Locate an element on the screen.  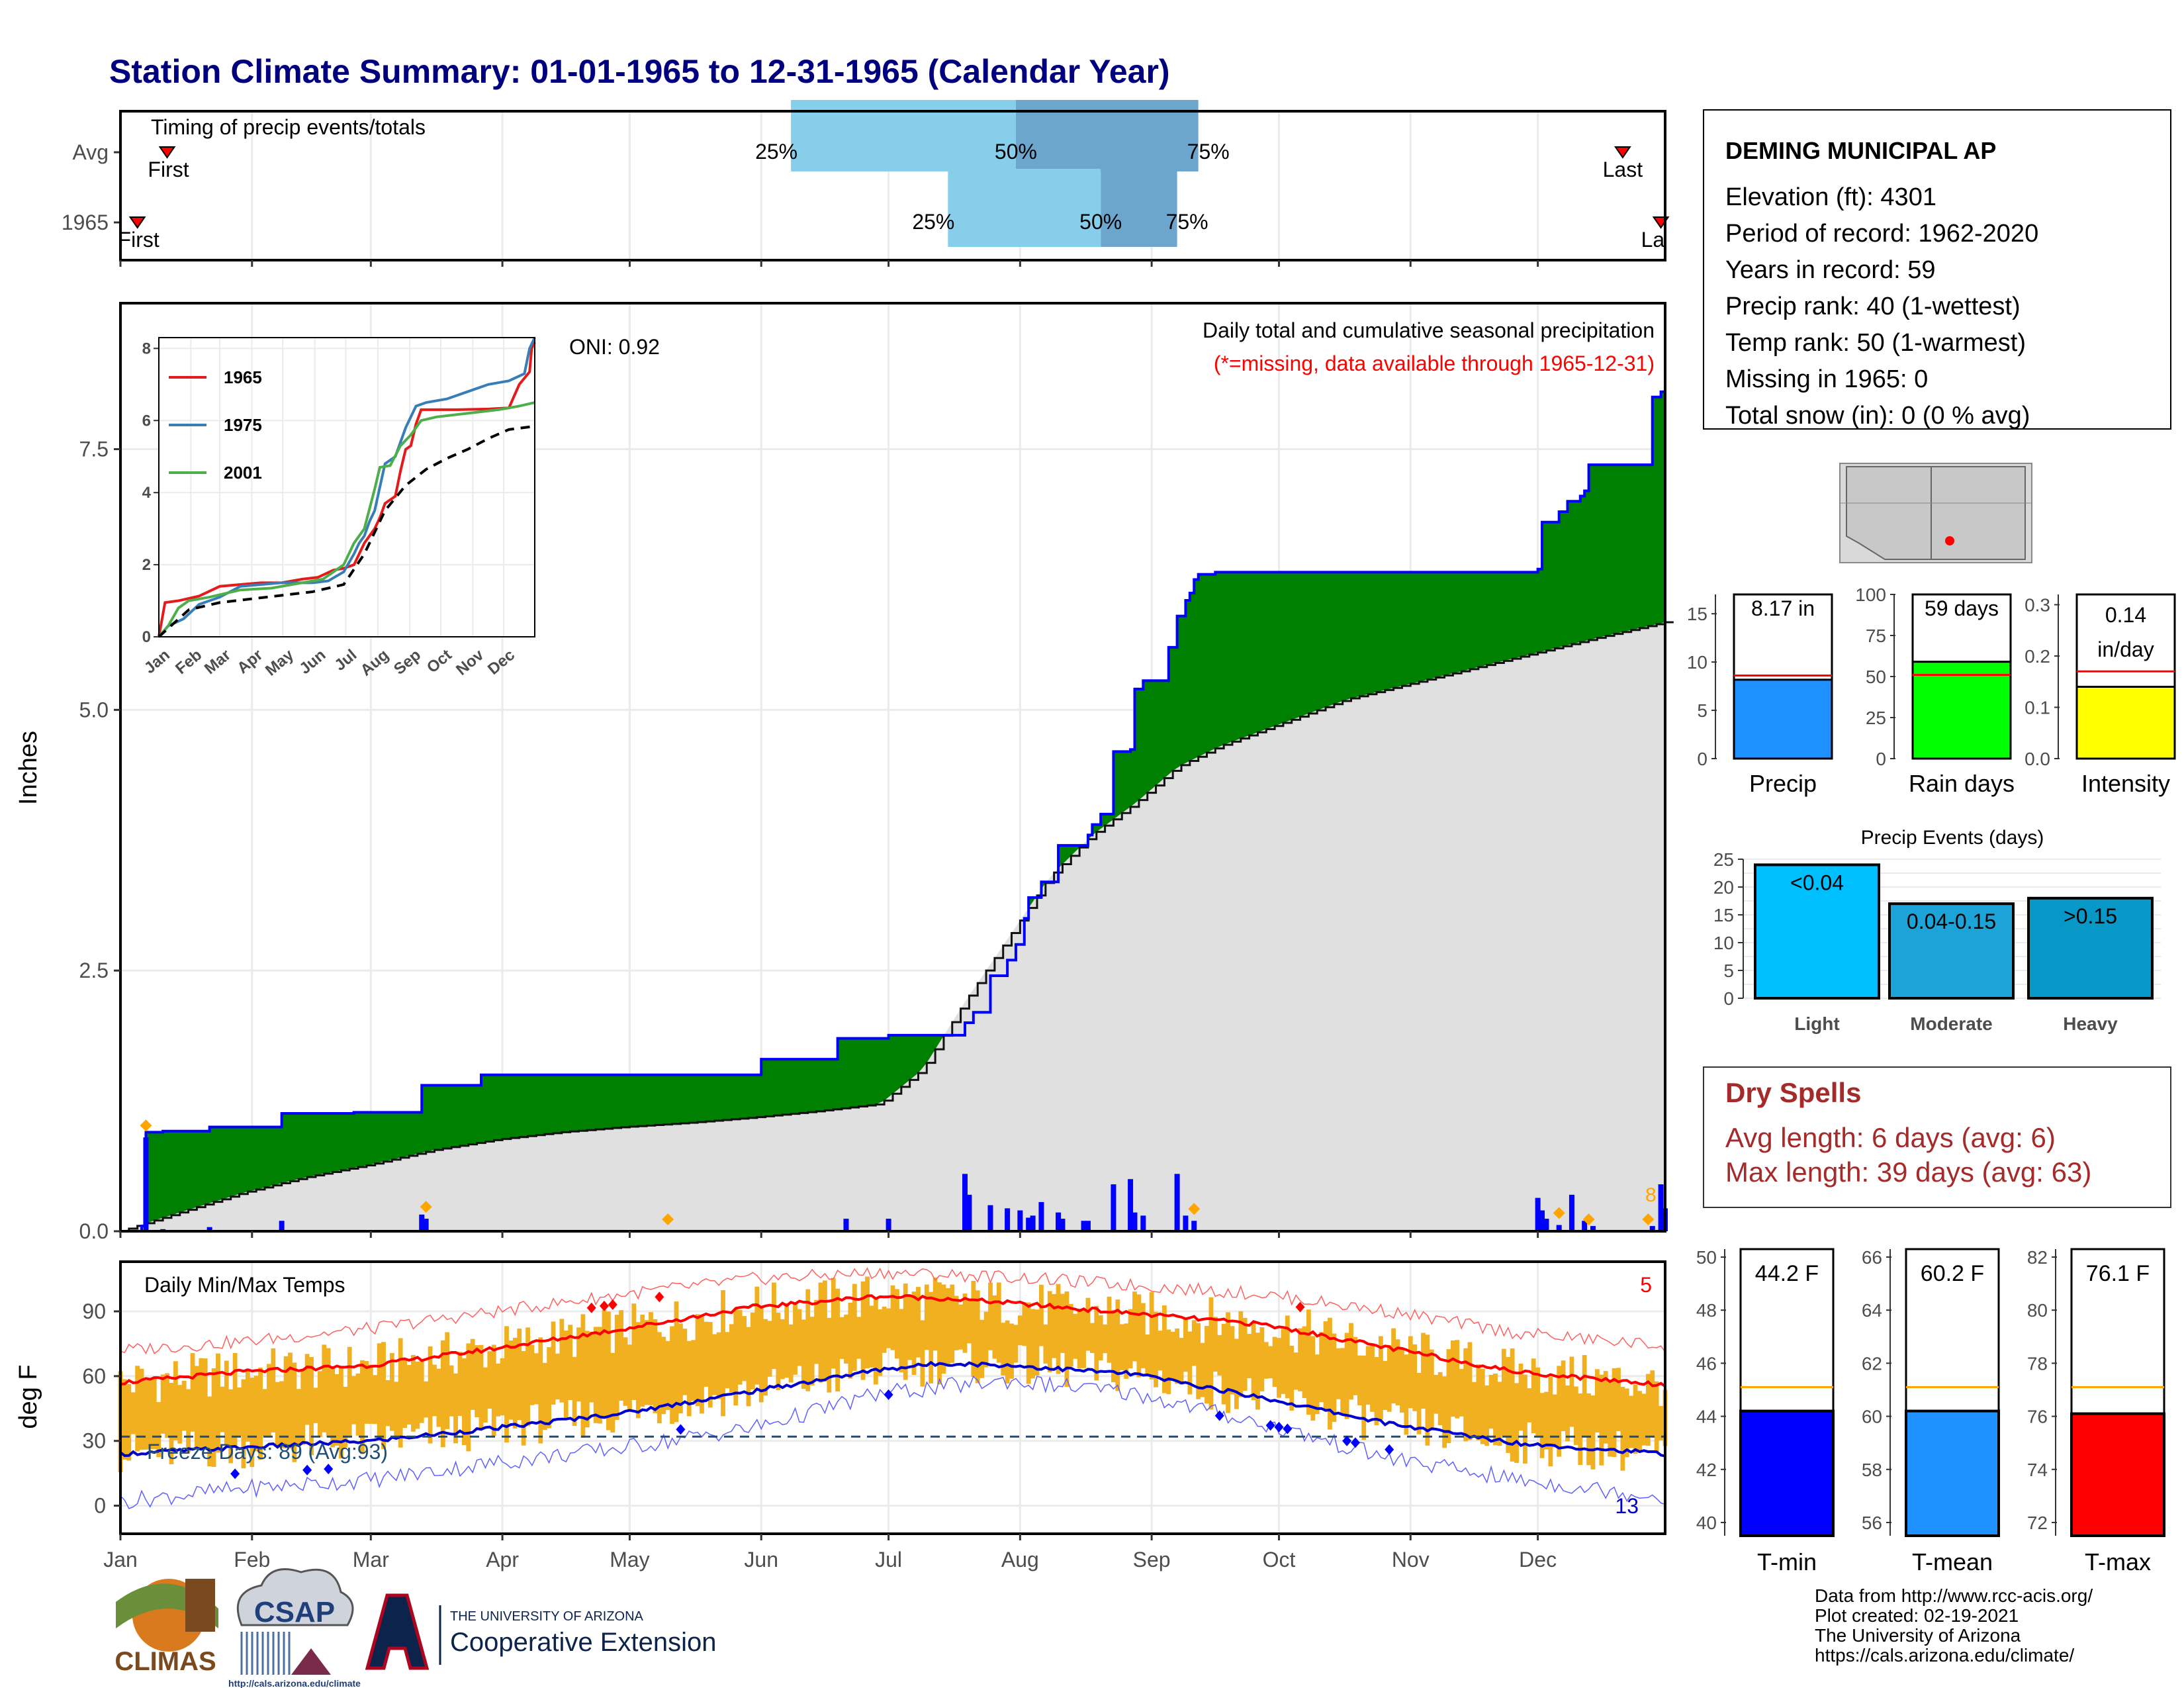
record-low-line is located at coordinates (893, 1442).